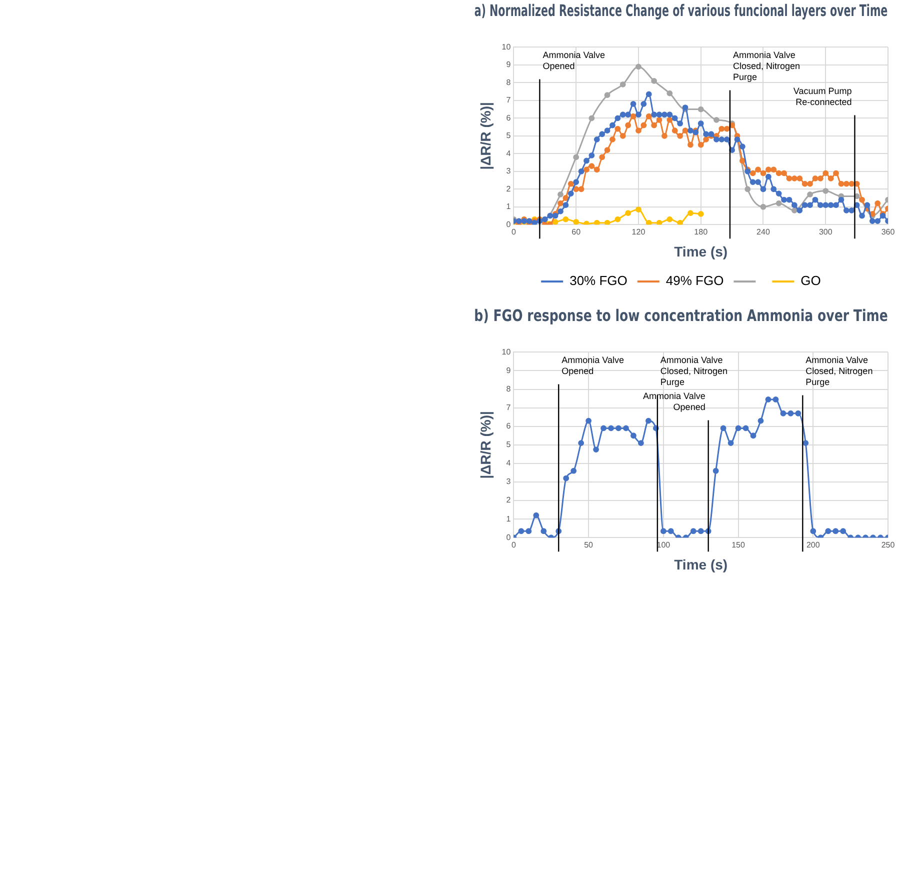  Describe the element at coordinates (599, 280) in the screenshot. I see `legend-label: 30% FGO` at that location.